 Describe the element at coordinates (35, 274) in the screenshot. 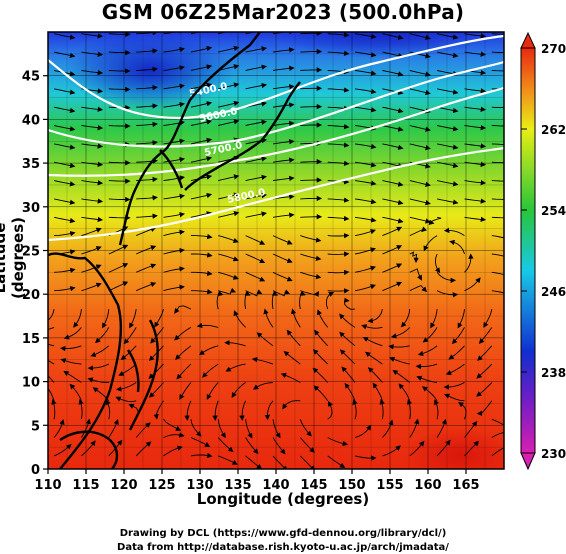

I see `y-ticks: 0 5 10 15 20 25 30 35 40 45` at that location.